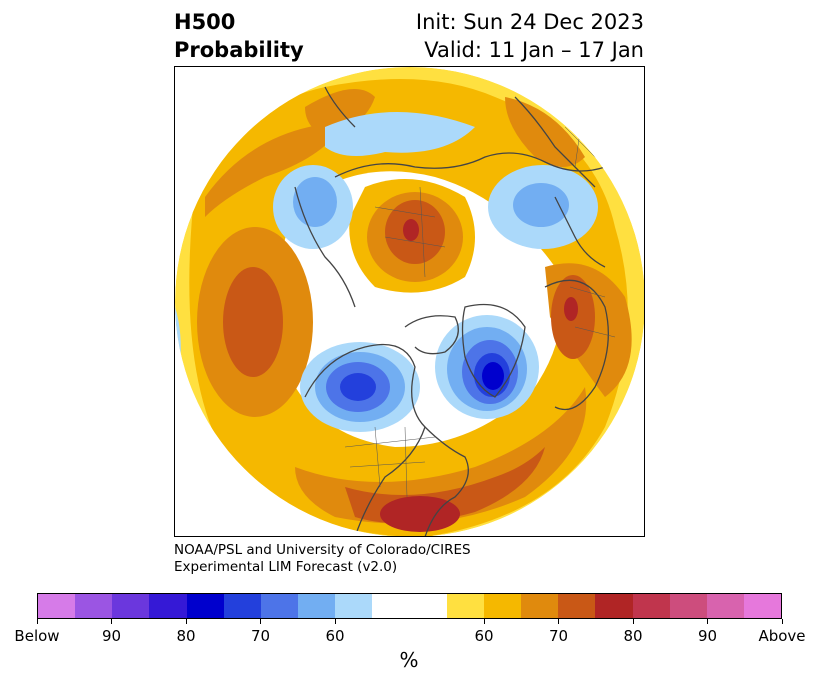 The width and height of the screenshot is (819, 686). What do you see at coordinates (239, 36) in the screenshot?
I see `map-title: H500 Probability` at bounding box center [239, 36].